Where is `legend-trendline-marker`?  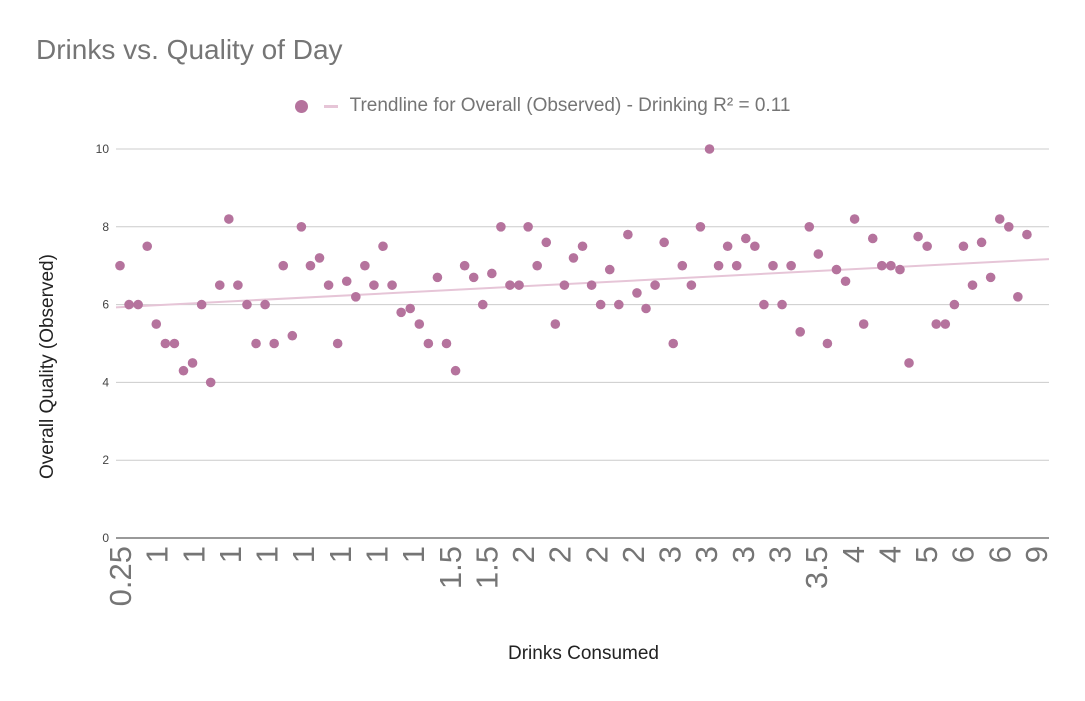 legend-trendline-marker is located at coordinates (330, 106).